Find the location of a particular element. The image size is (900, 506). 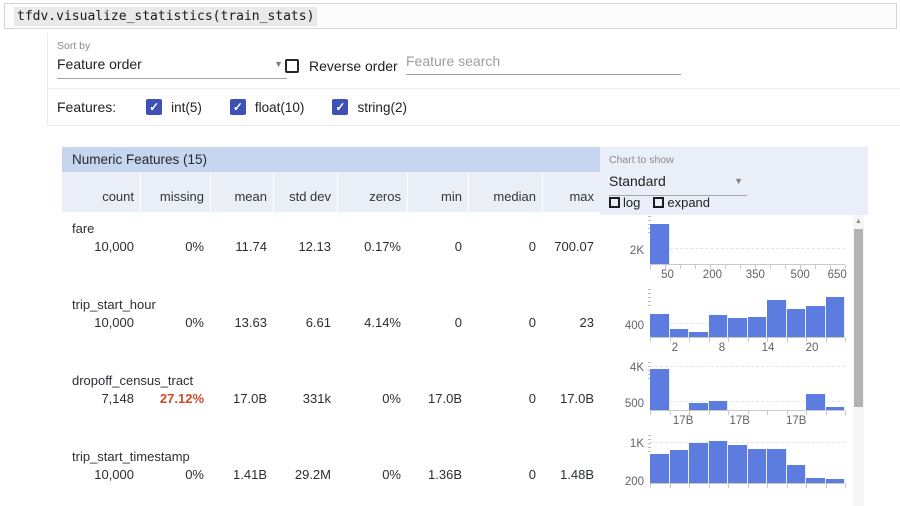

expand-checkbox is located at coordinates (659, 202).